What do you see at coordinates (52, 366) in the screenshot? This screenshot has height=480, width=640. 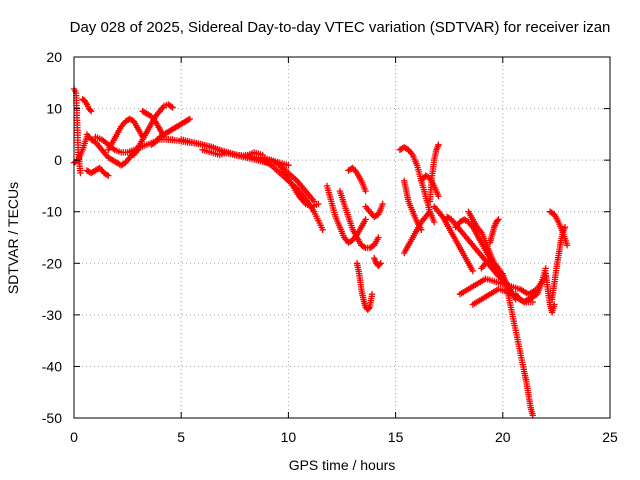 I see `y-tick-label: -40` at bounding box center [52, 366].